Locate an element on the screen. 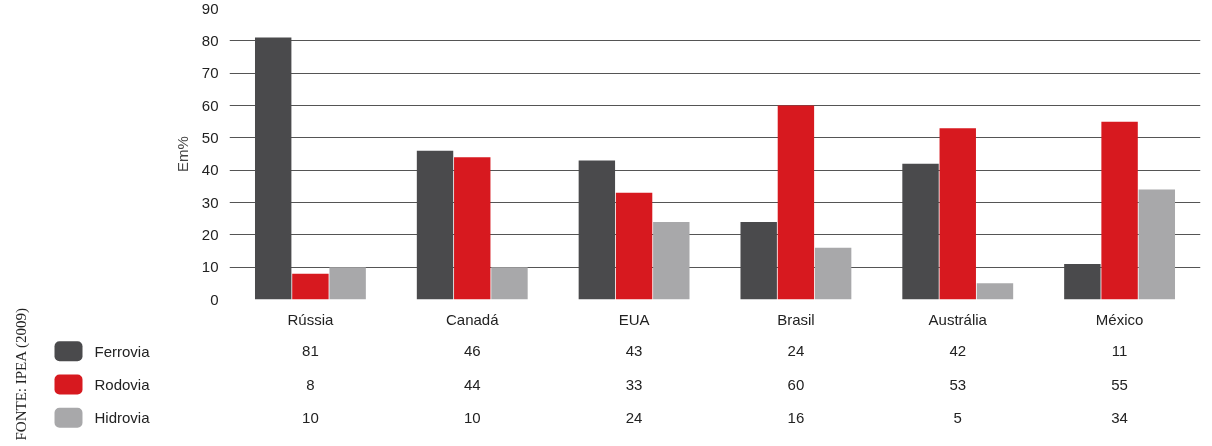 The width and height of the screenshot is (1212, 446). x-tick-label: EUA is located at coordinates (634, 319).